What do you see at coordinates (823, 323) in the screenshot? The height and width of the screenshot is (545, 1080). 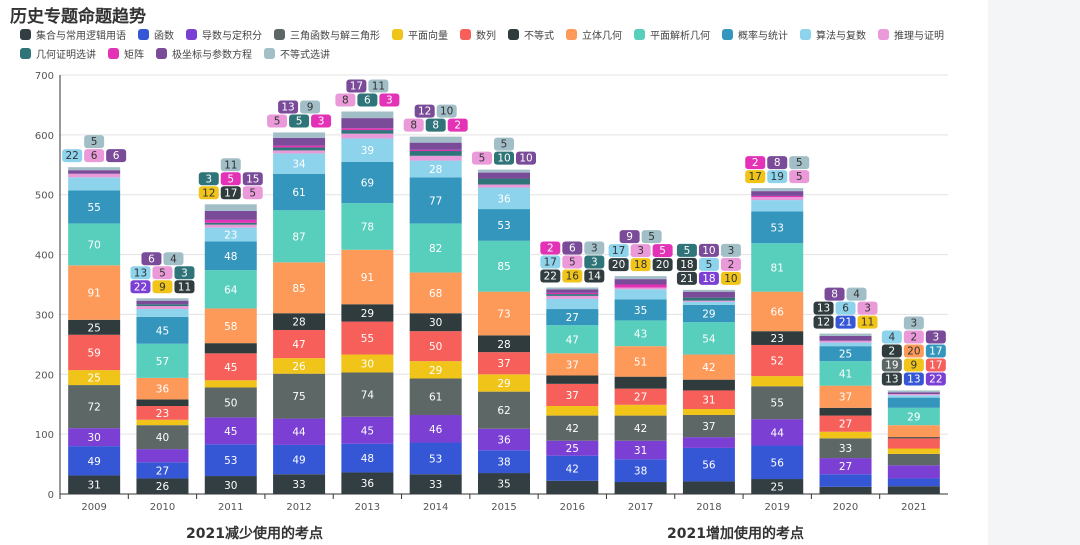 I see `data-label: 12` at bounding box center [823, 323].